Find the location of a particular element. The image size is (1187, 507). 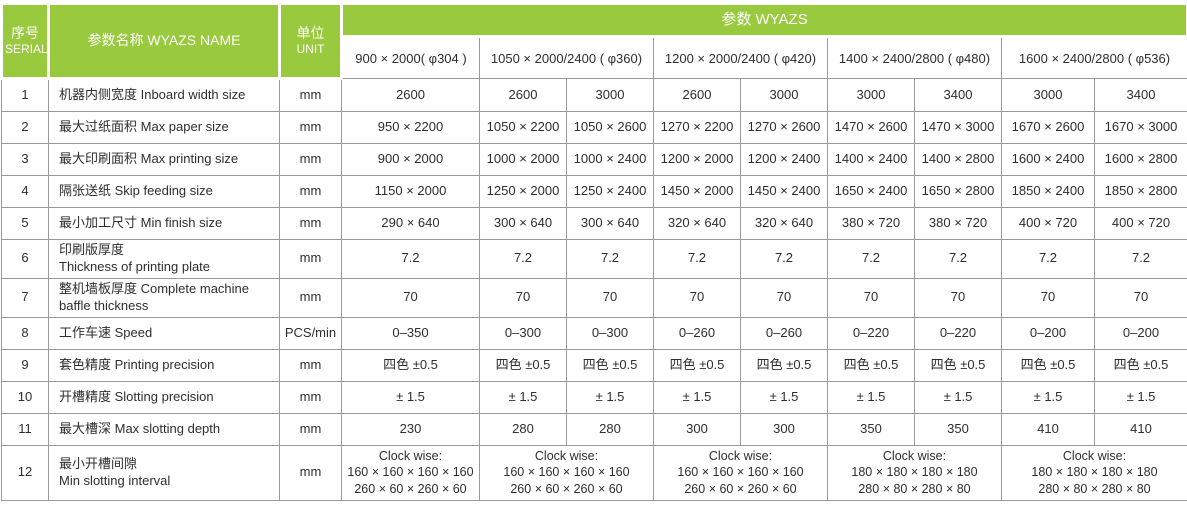

serial-cell: 5 is located at coordinates (25, 224).